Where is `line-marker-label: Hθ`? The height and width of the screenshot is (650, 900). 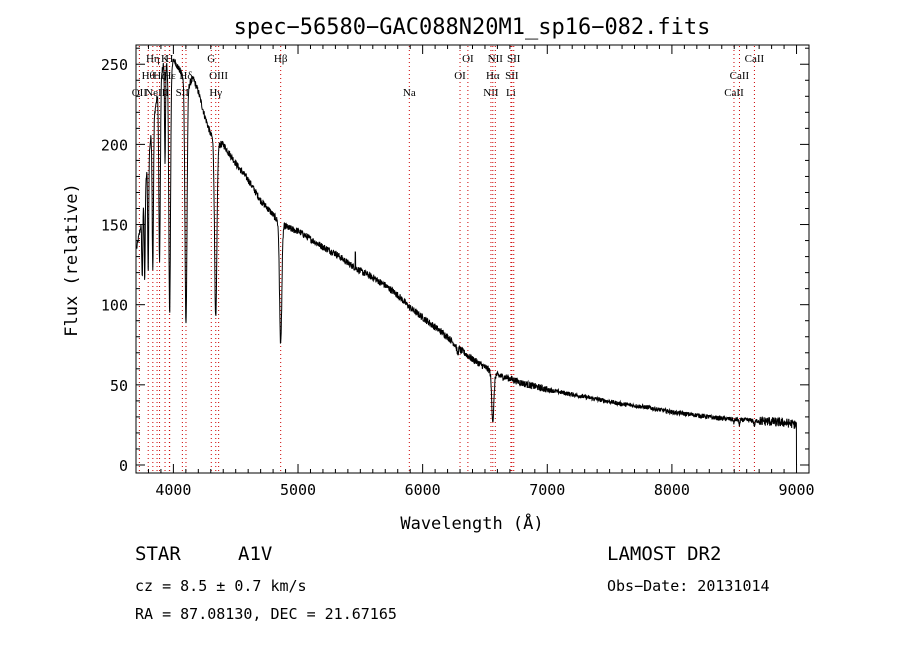
line-marker-label: Hθ is located at coordinates (148, 76).